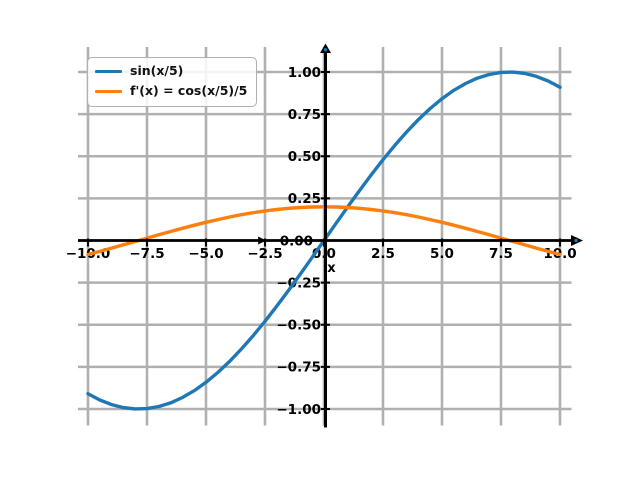 The image size is (640, 480). Describe the element at coordinates (304, 157) in the screenshot. I see `y-tick-label: 0.50` at that location.